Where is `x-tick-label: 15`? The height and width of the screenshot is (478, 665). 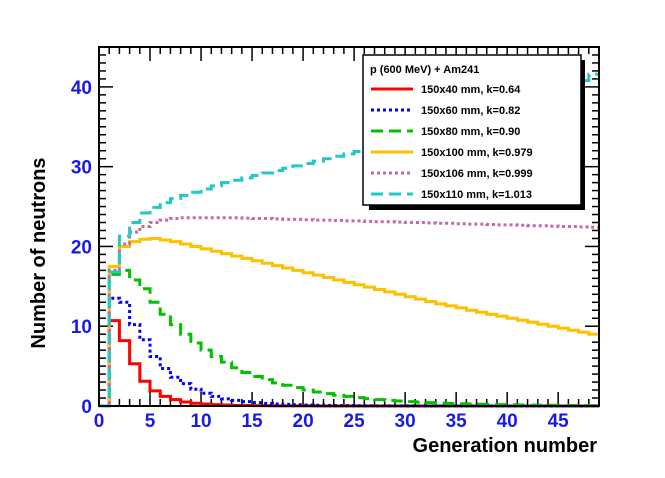
x-tick-label: 15 is located at coordinates (252, 421).